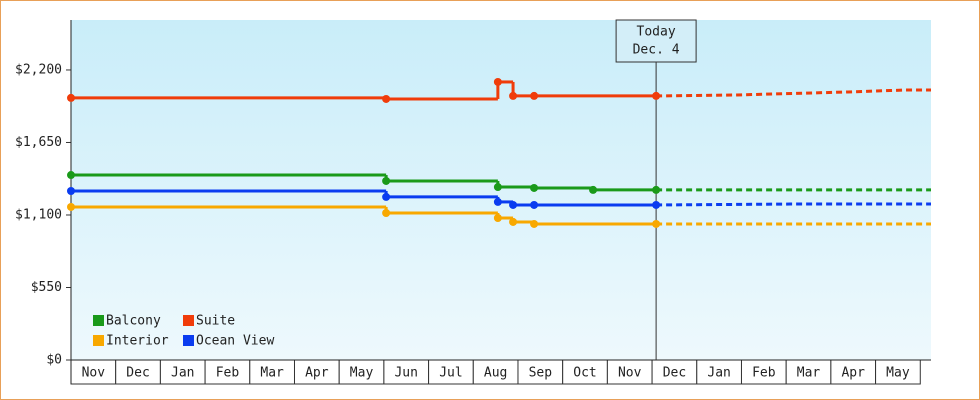 The width and height of the screenshot is (980, 400). Describe the element at coordinates (215, 321) in the screenshot. I see `legend-label: Suite` at that location.